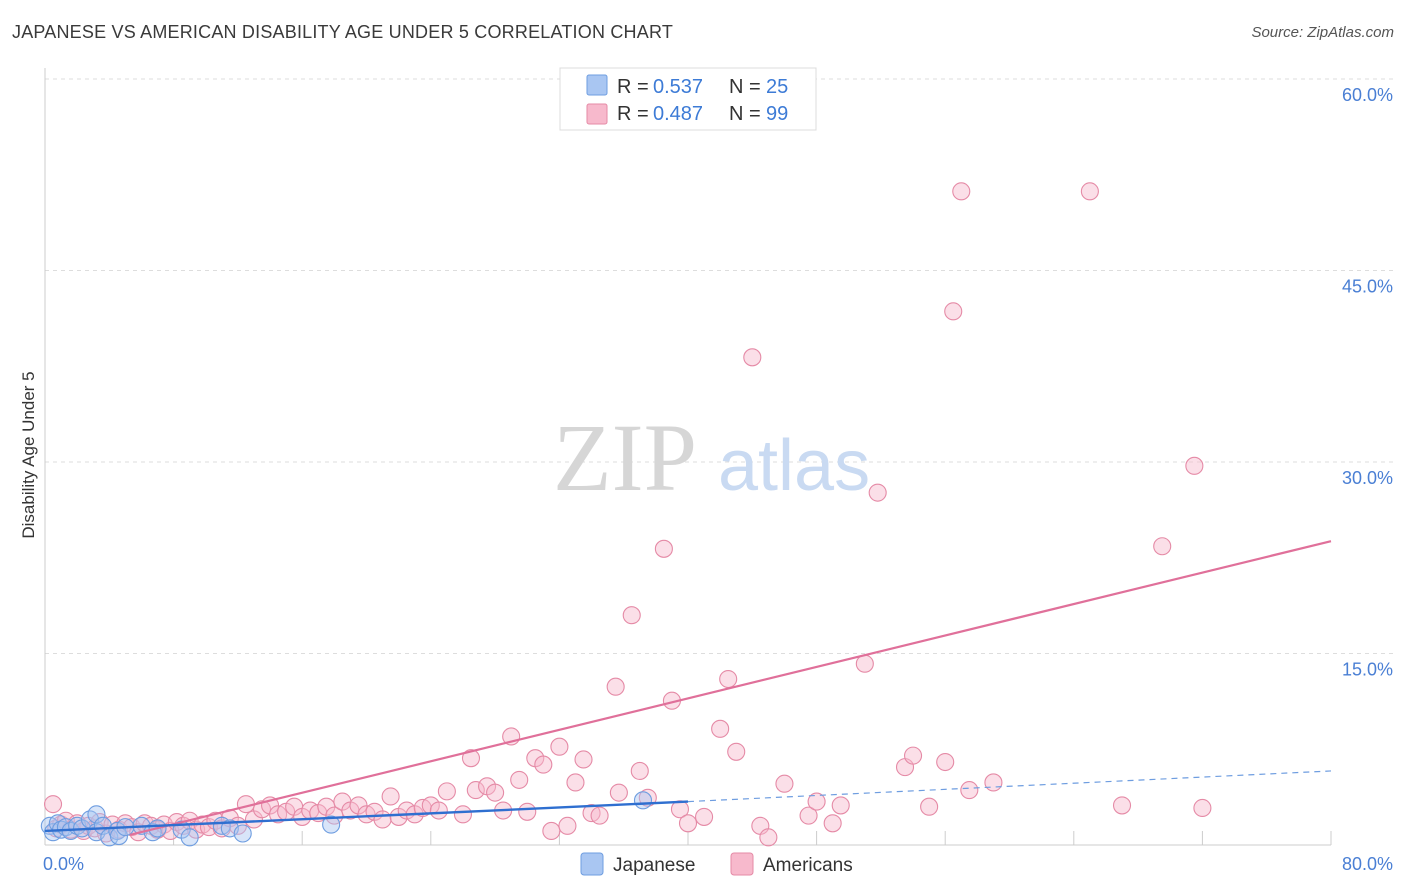 This screenshot has width=1406, height=892. What do you see at coordinates (654, 865) in the screenshot?
I see `bottom-legend-label-japanese: Japanese` at bounding box center [654, 865].